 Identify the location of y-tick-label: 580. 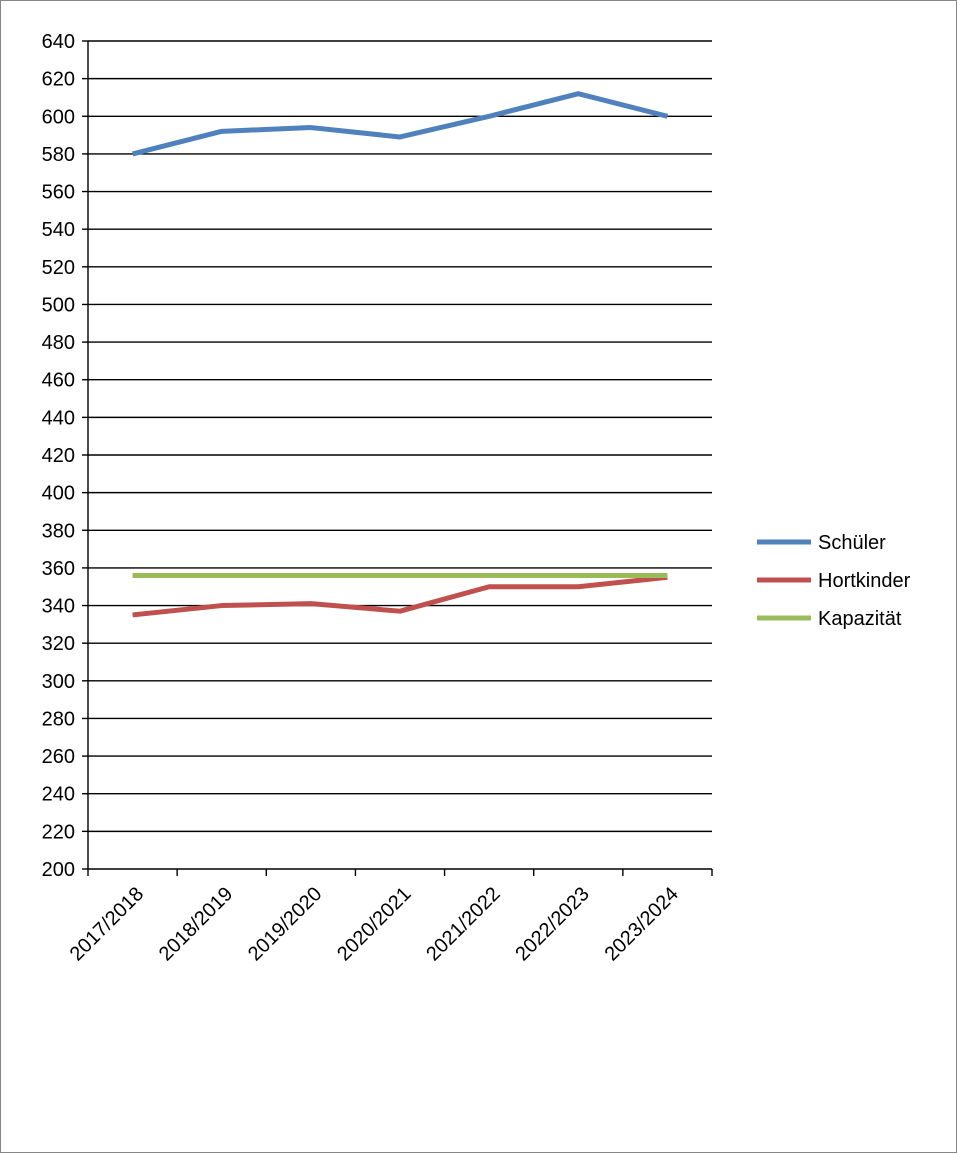
(58, 155).